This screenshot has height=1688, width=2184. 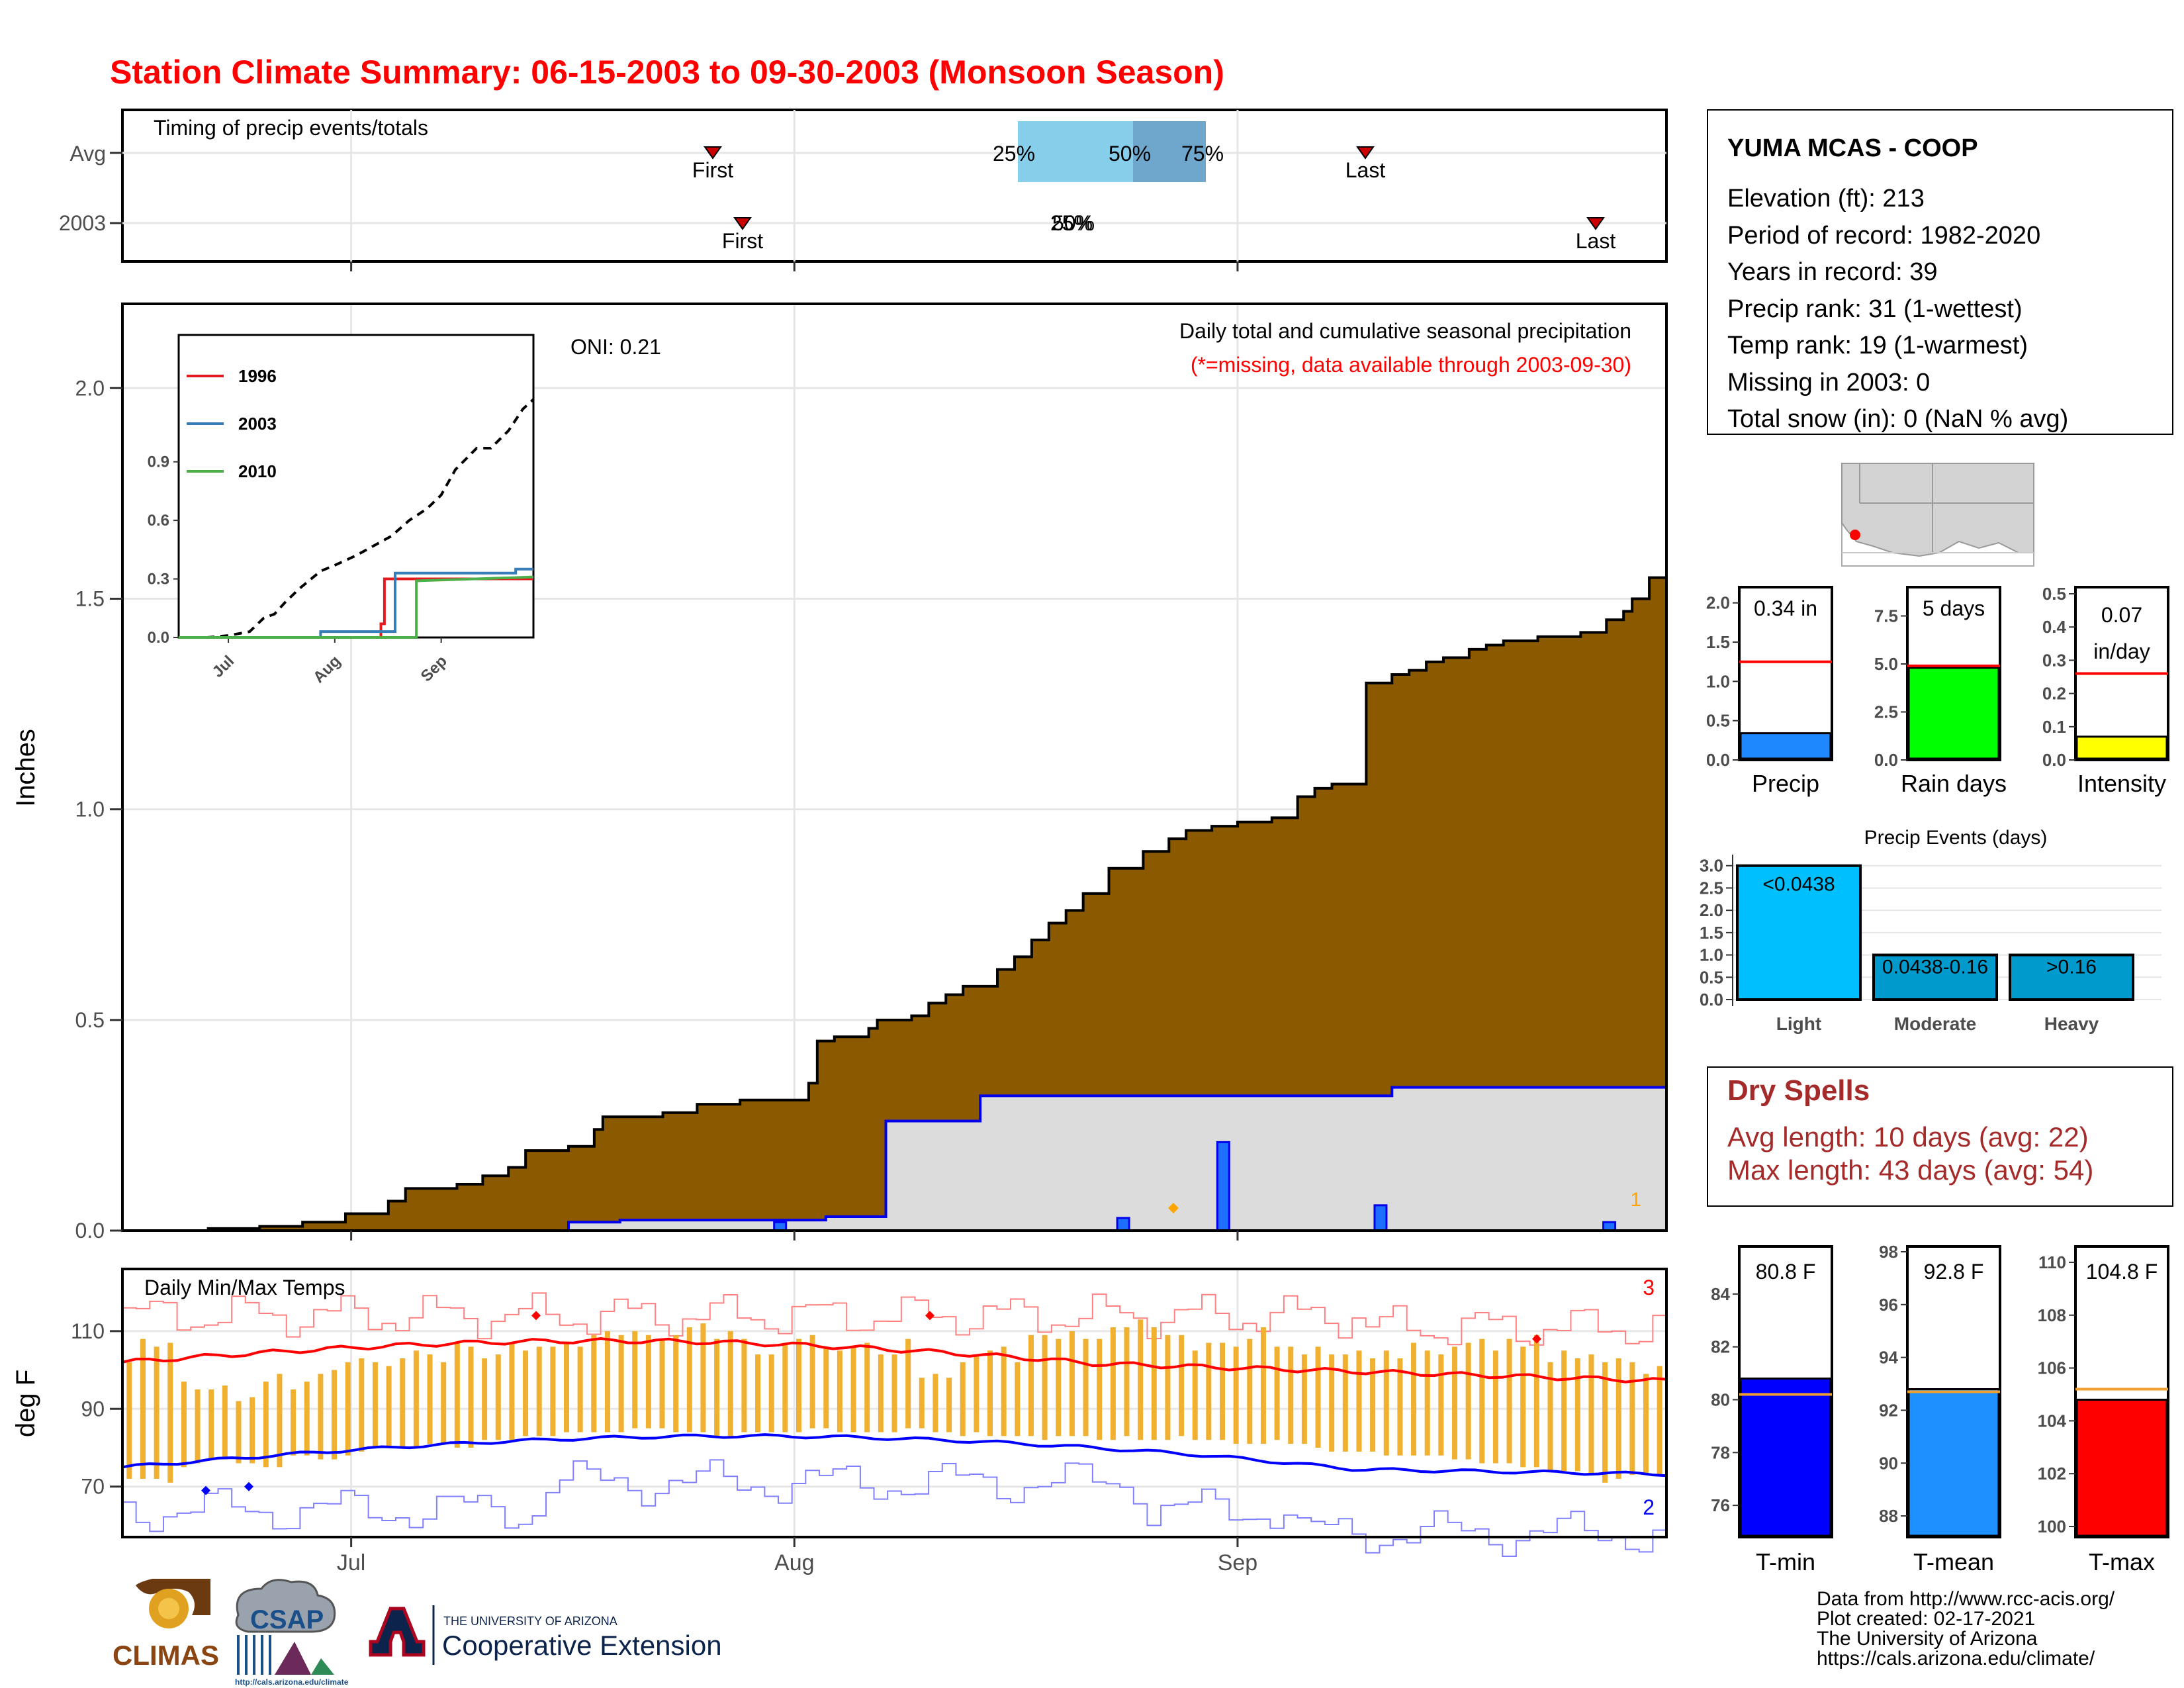 What do you see at coordinates (2052, 1262) in the screenshot?
I see `temp-bar-ytick-label: 110` at bounding box center [2052, 1262].